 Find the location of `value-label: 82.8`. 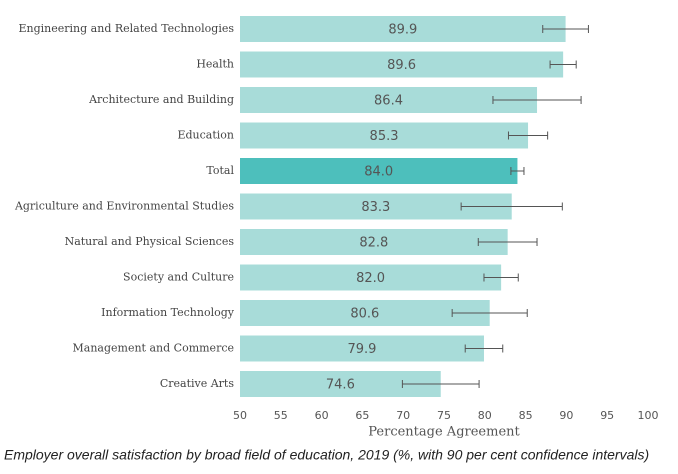

value-label: 82.8 is located at coordinates (373, 243).